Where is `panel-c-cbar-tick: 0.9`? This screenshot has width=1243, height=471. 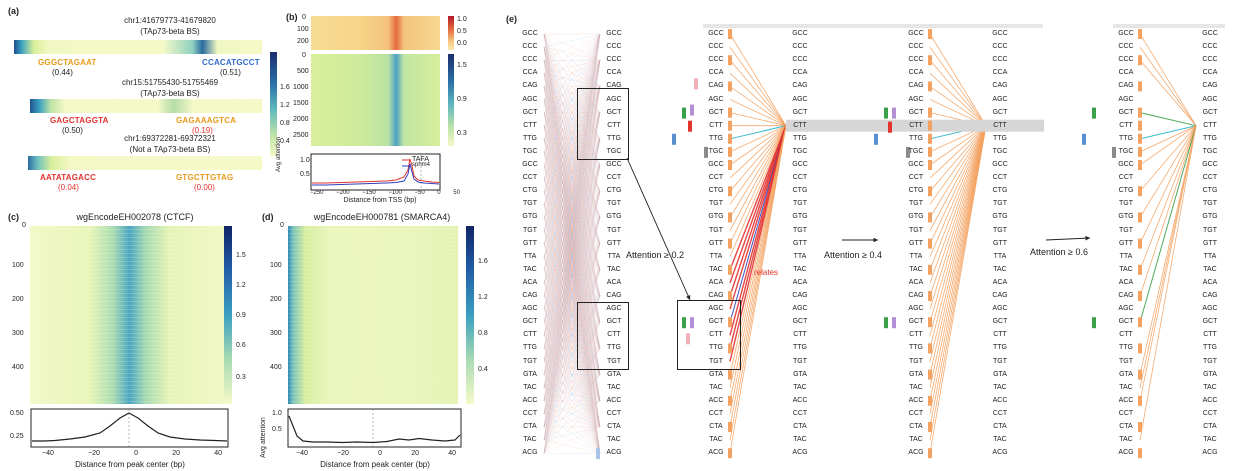 panel-c-cbar-tick: 0.9 is located at coordinates (241, 315).